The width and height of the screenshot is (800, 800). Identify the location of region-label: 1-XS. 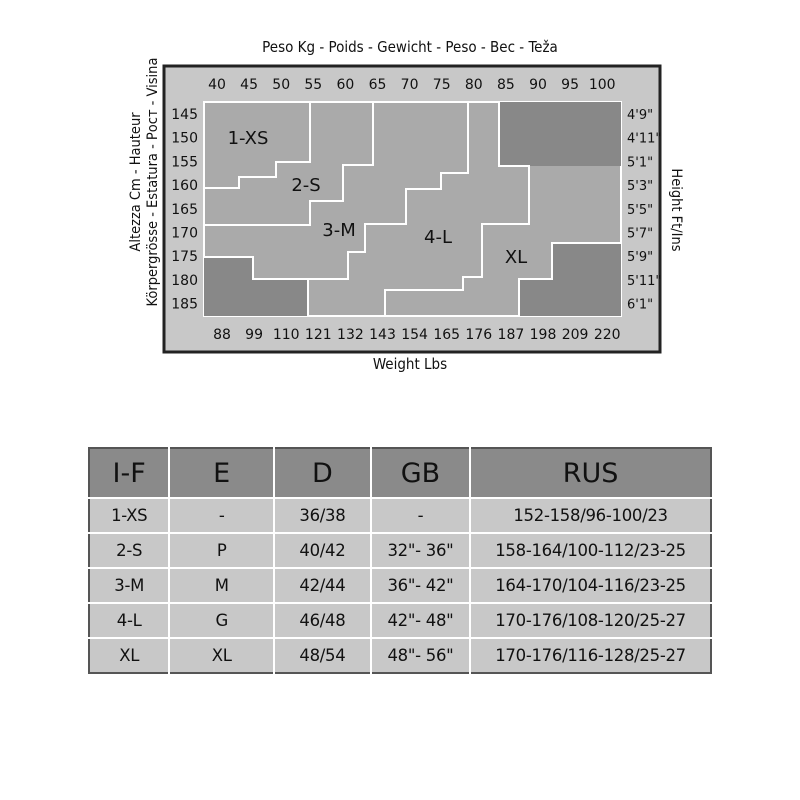
(248, 138).